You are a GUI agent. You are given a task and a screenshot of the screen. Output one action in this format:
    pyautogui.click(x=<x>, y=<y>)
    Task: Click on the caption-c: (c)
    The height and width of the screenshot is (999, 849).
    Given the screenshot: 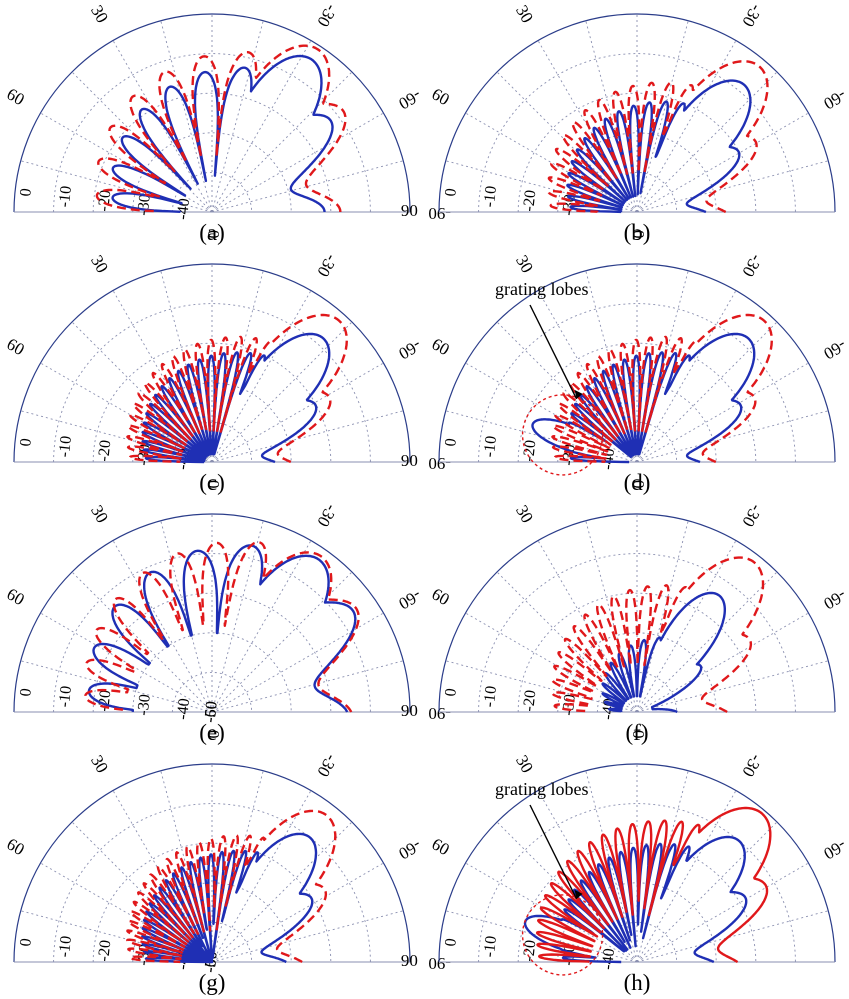 What is the action you would take?
    pyautogui.click(x=212, y=482)
    